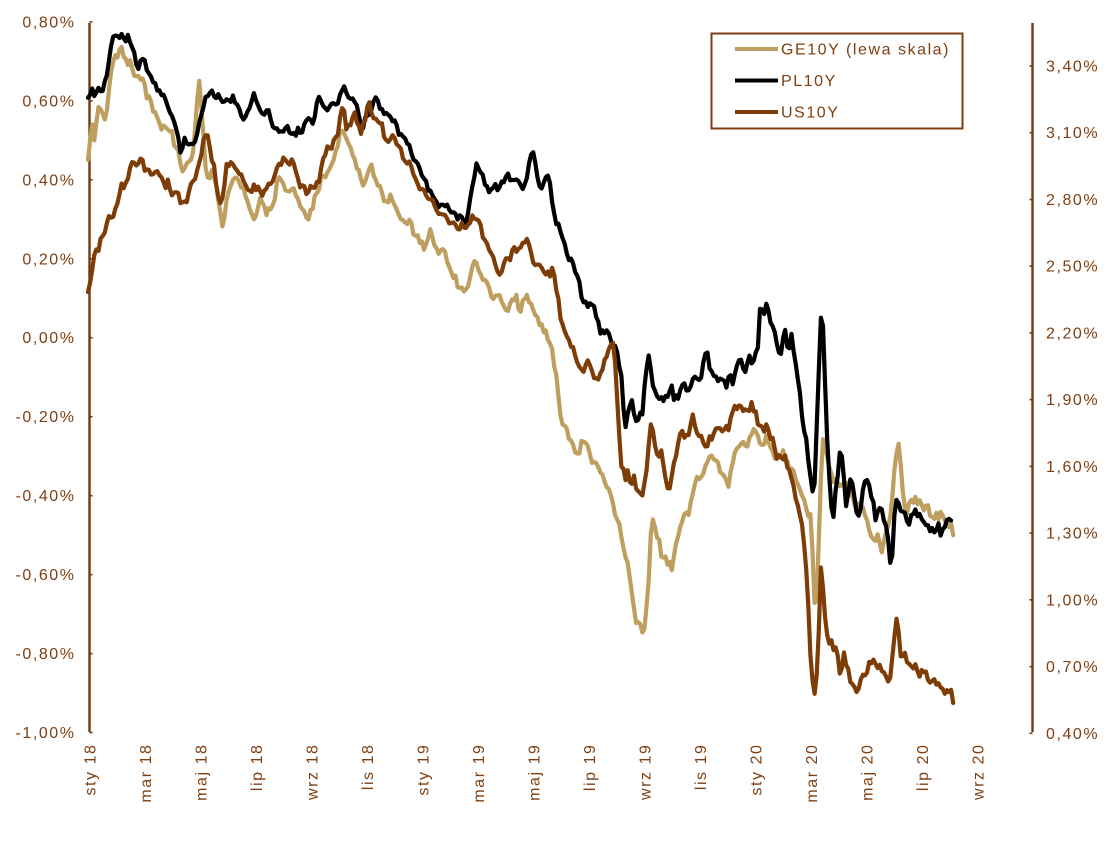  Describe the element at coordinates (479, 773) in the screenshot. I see `svg-text: mar 19` at that location.